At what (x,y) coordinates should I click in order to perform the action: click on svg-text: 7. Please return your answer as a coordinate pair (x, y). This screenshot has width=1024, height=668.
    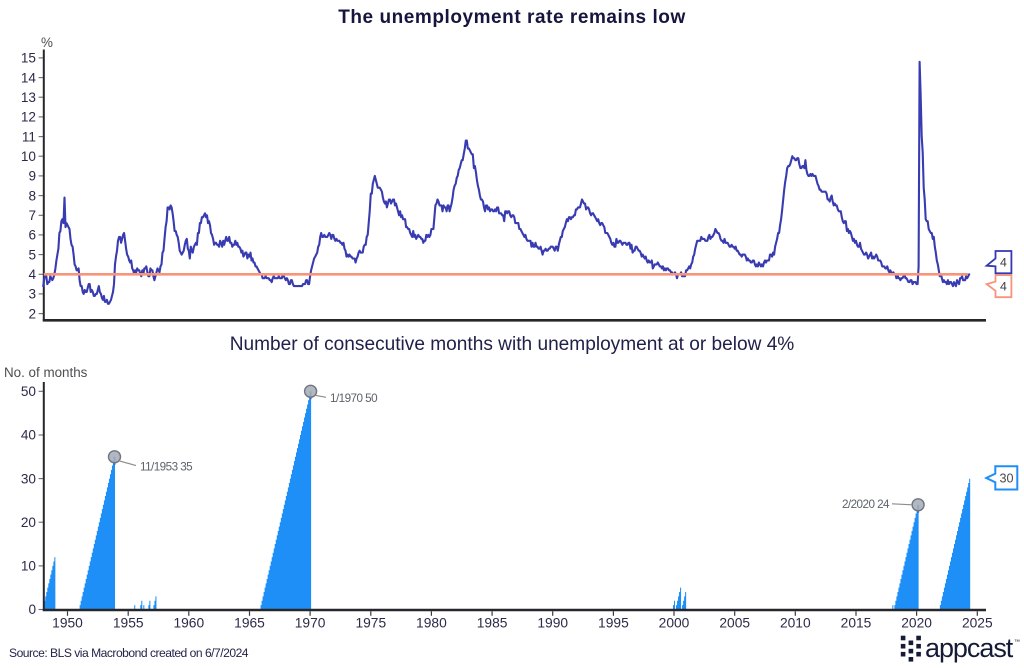
    Looking at the image, I should click on (32, 215).